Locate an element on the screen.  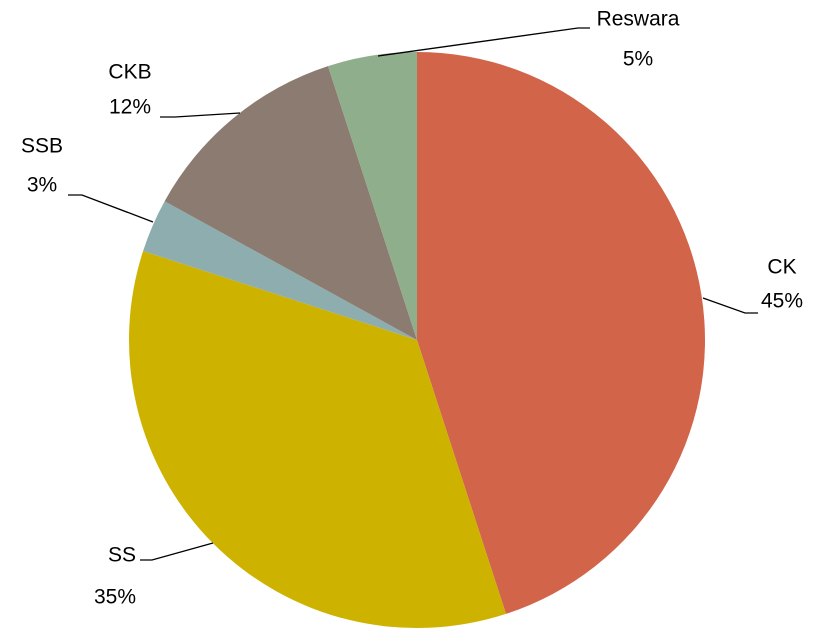
slice-label: Reswara is located at coordinates (638, 19).